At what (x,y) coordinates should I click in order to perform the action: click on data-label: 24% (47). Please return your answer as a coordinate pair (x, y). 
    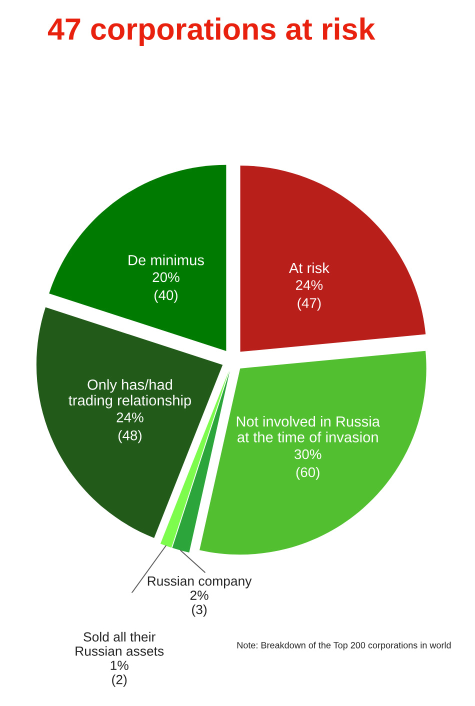
    Looking at the image, I should click on (309, 295).